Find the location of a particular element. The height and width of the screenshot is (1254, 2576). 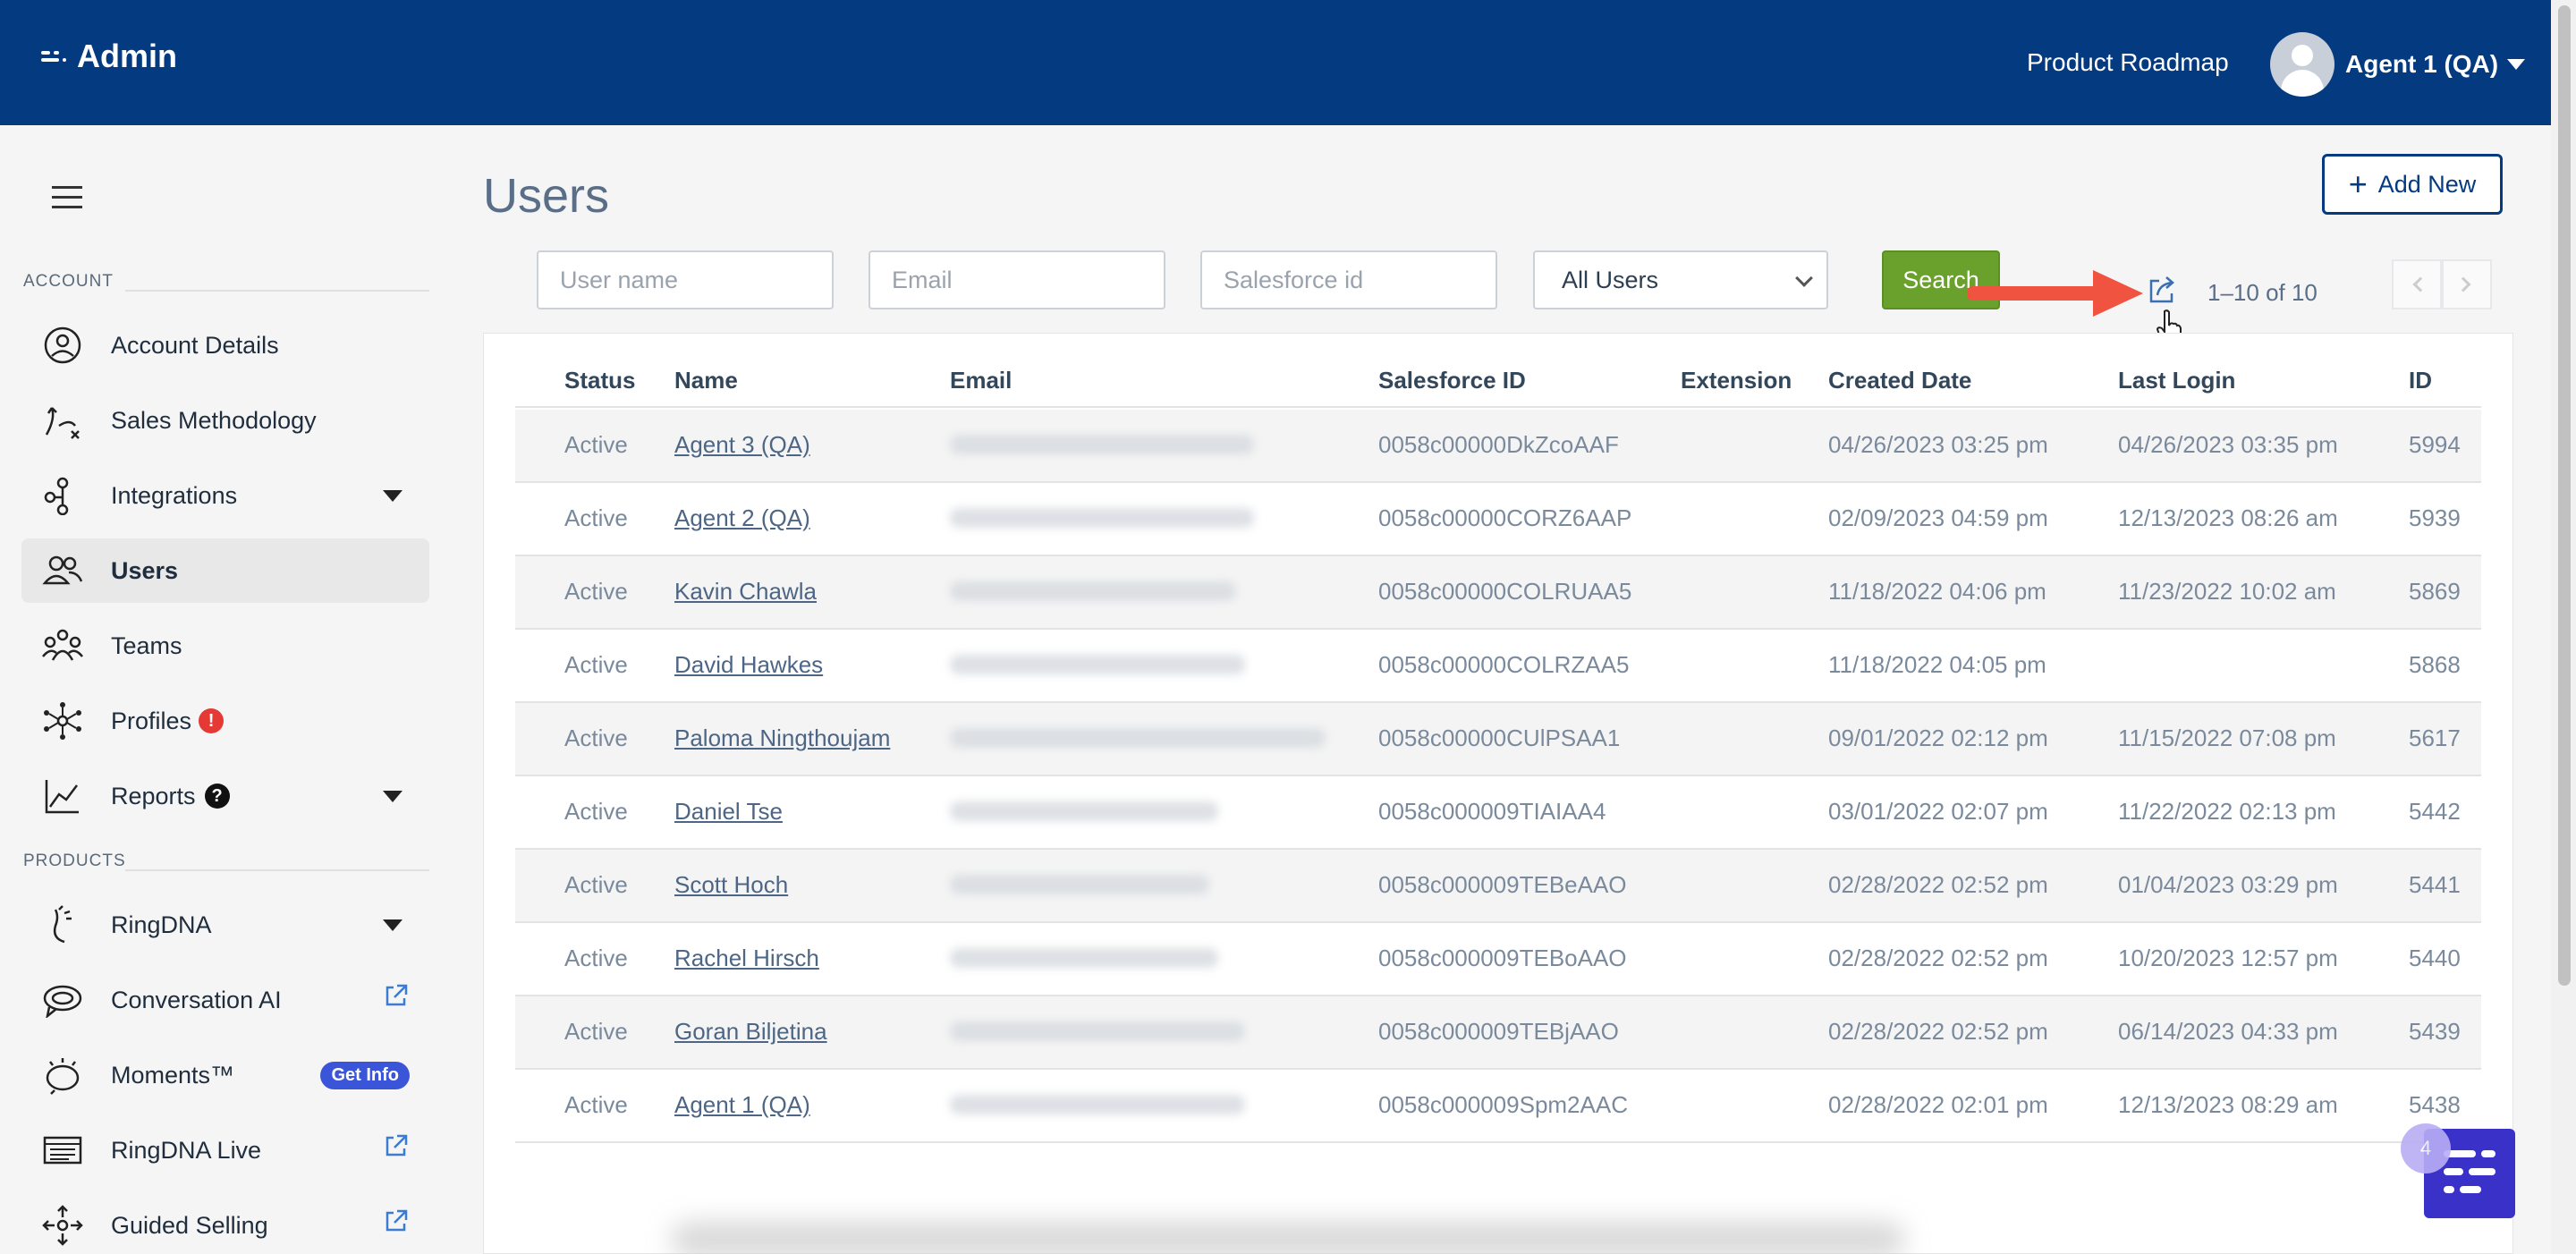

cell-last-login: 04/26/2023 03:35 pm is located at coordinates (2228, 444).